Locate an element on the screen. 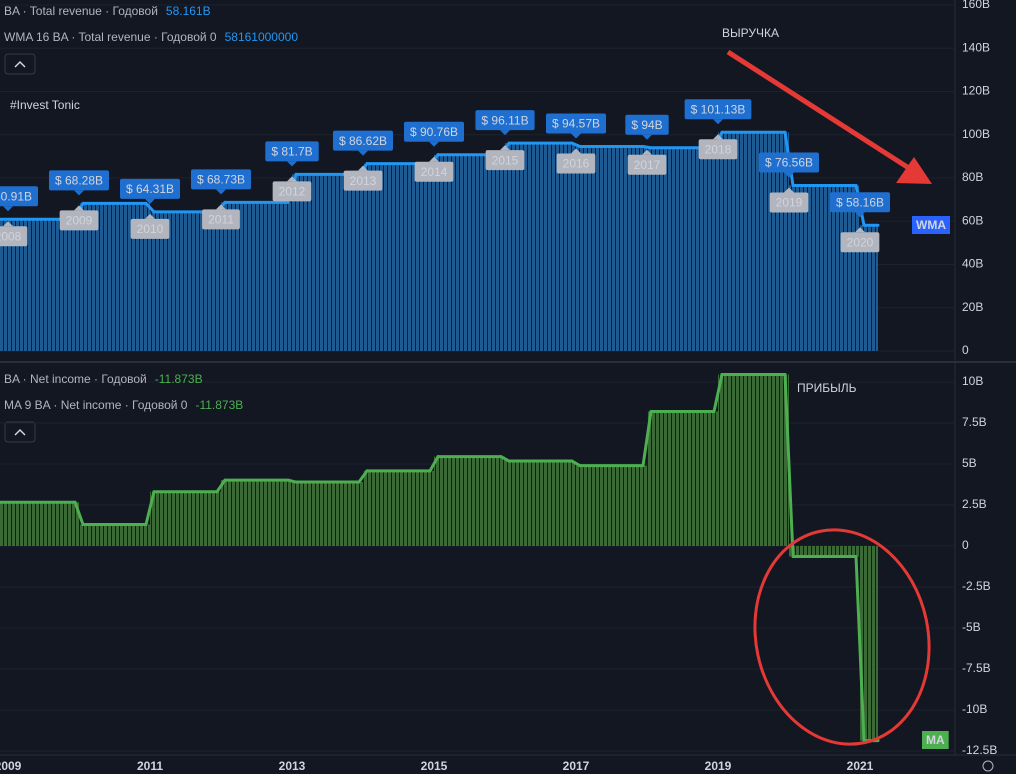  year-badge-text: 2020 is located at coordinates (860, 242).